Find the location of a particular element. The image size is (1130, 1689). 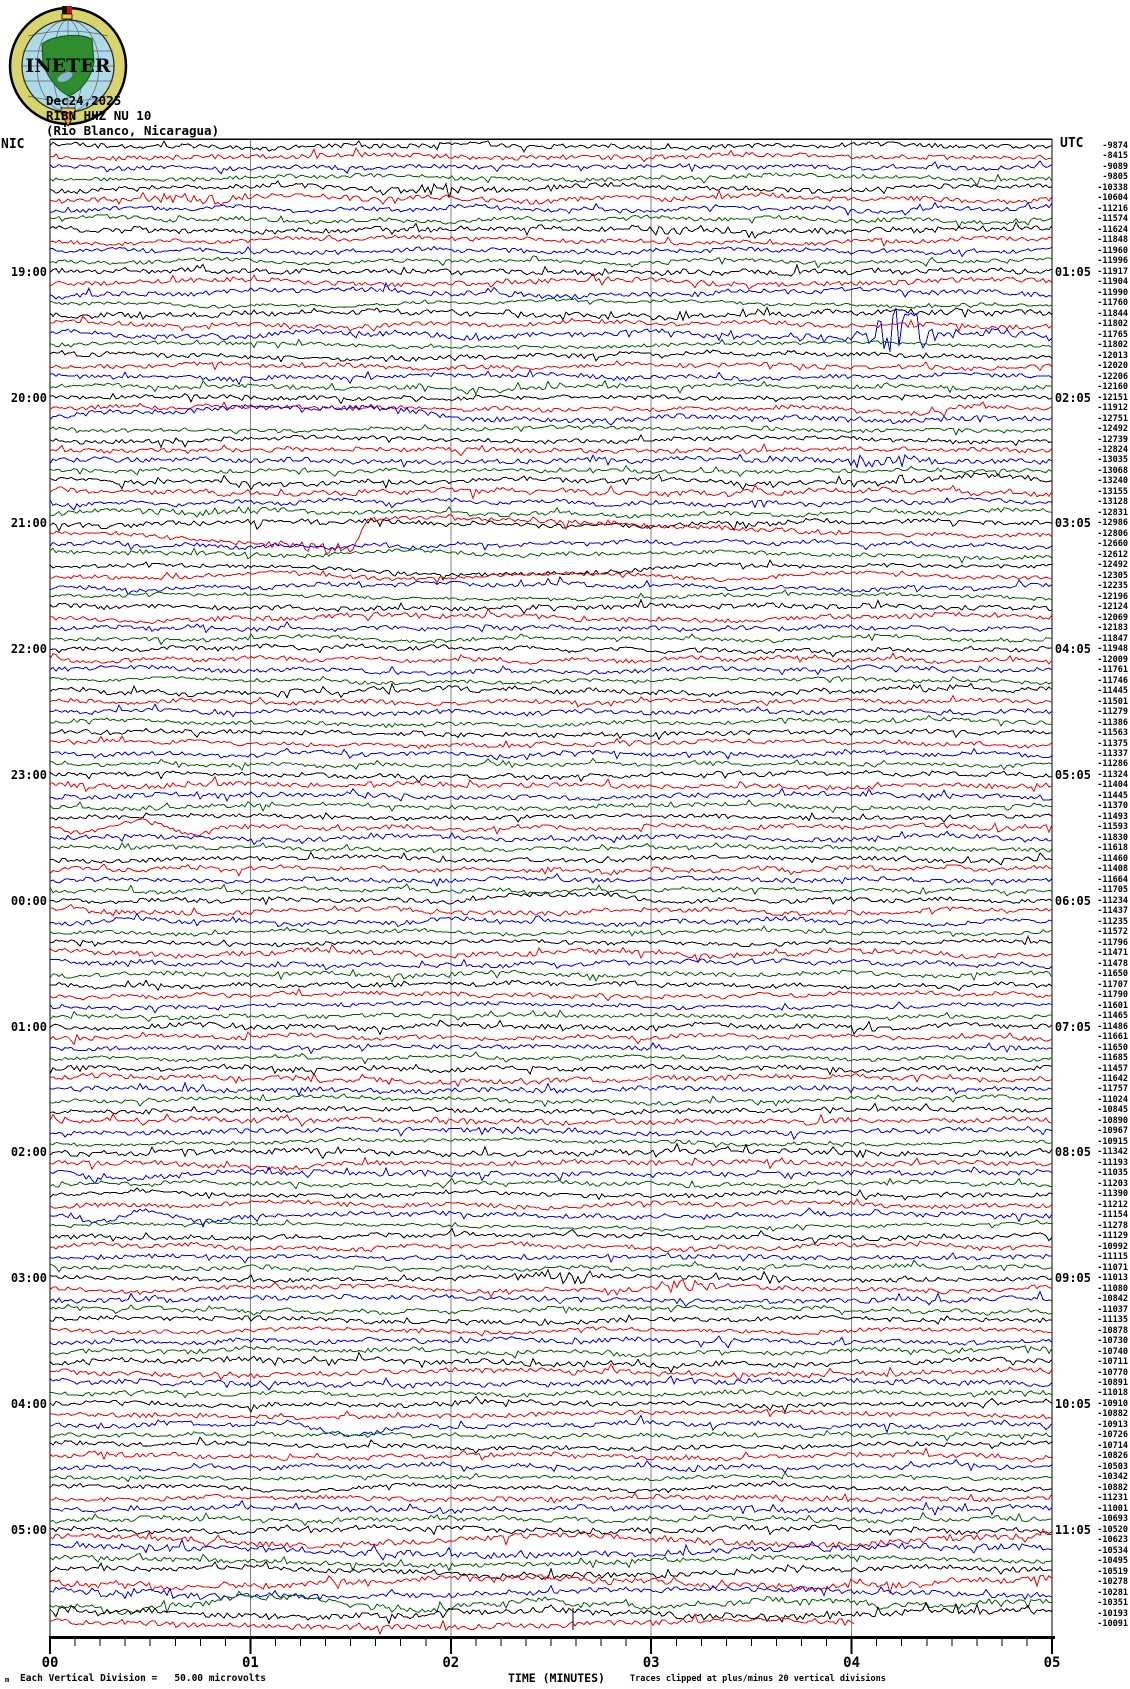

trace-offset-value: -13155 is located at coordinates (1112, 491).